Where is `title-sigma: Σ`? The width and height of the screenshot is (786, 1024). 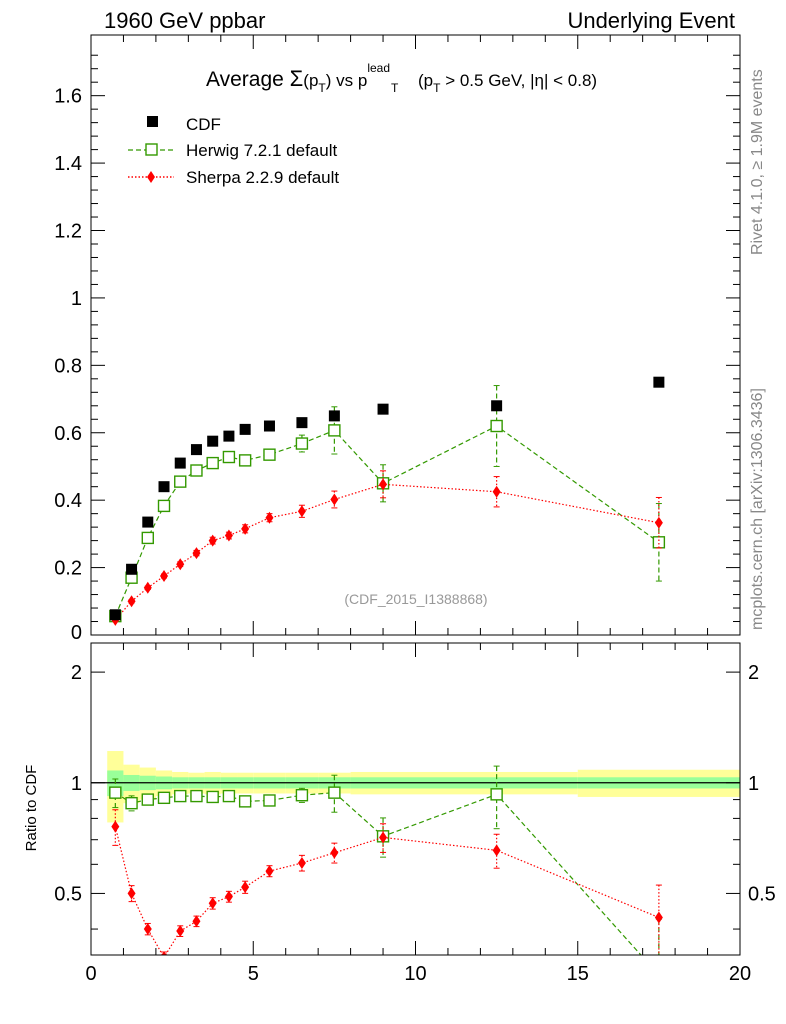
title-sigma: Σ is located at coordinates (297, 78).